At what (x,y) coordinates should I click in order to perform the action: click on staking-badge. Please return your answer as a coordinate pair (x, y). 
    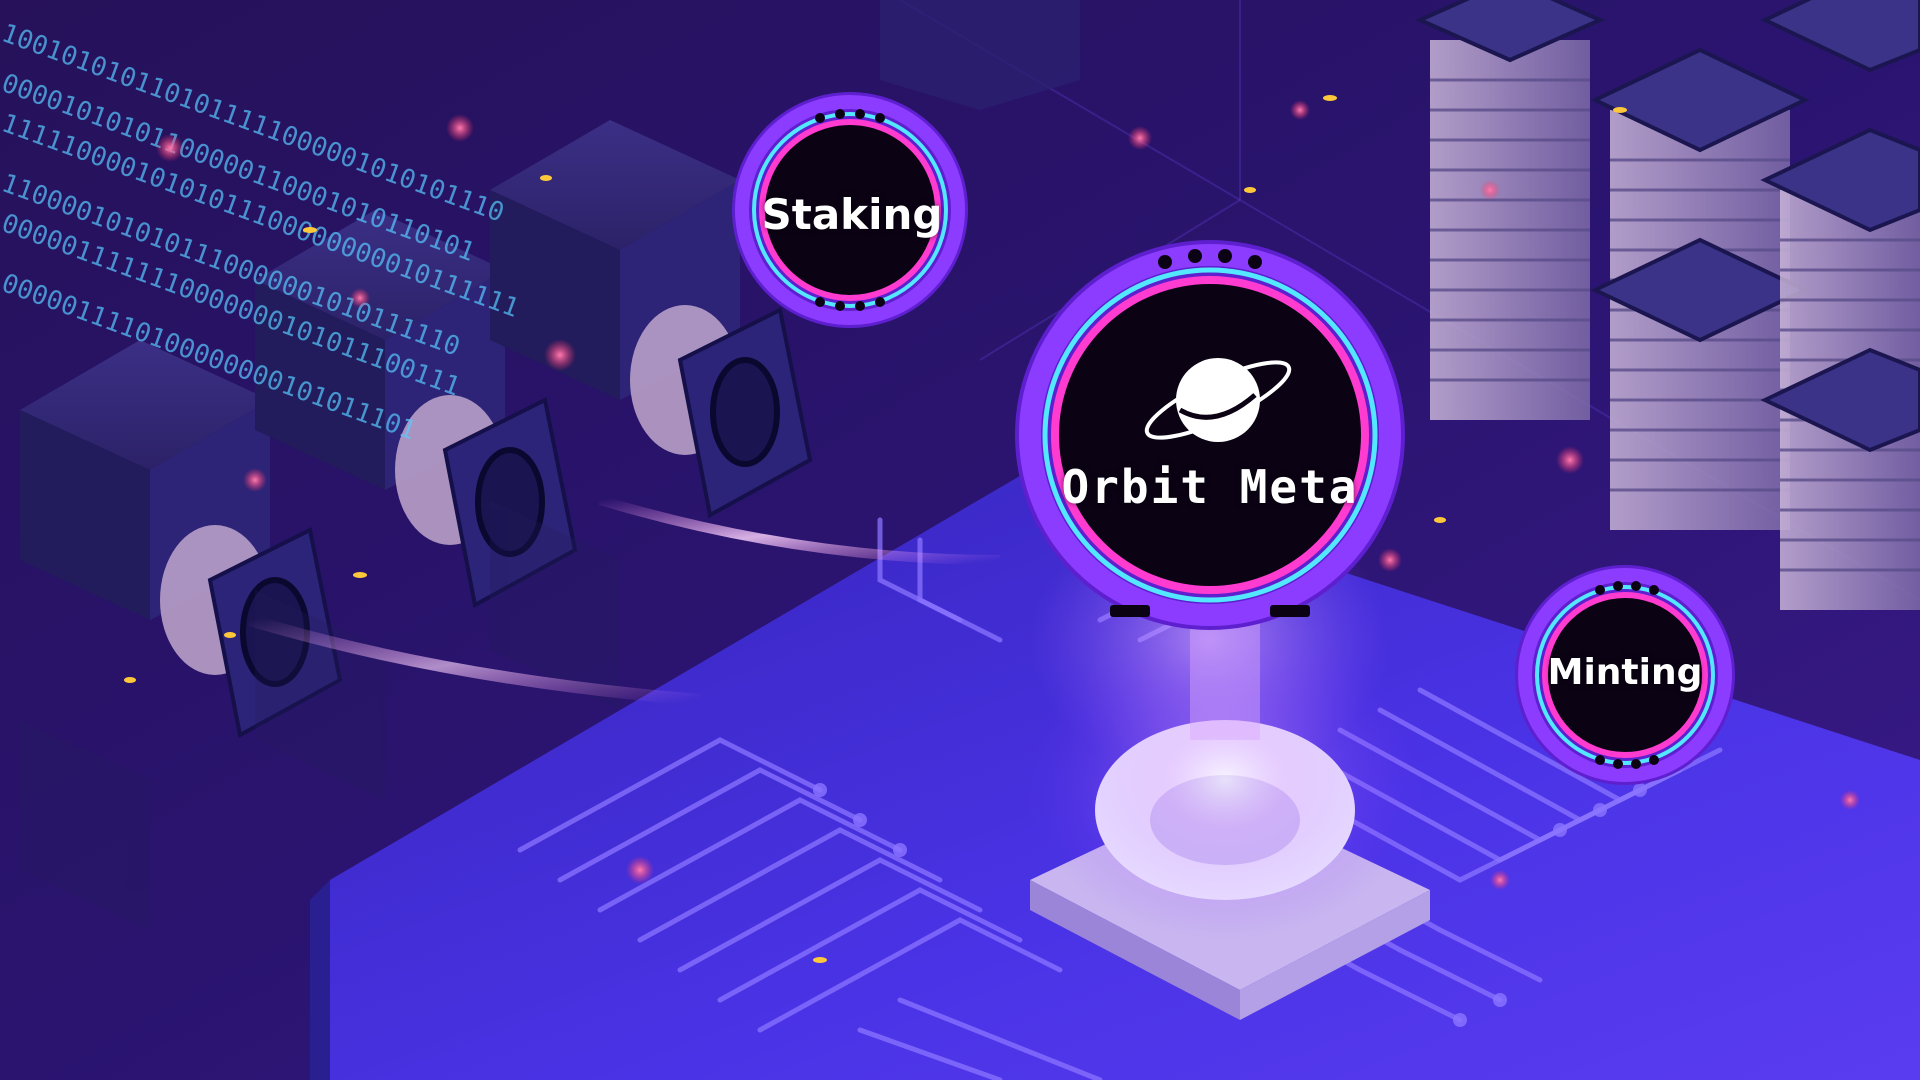
    Looking at the image, I should click on (850, 210).